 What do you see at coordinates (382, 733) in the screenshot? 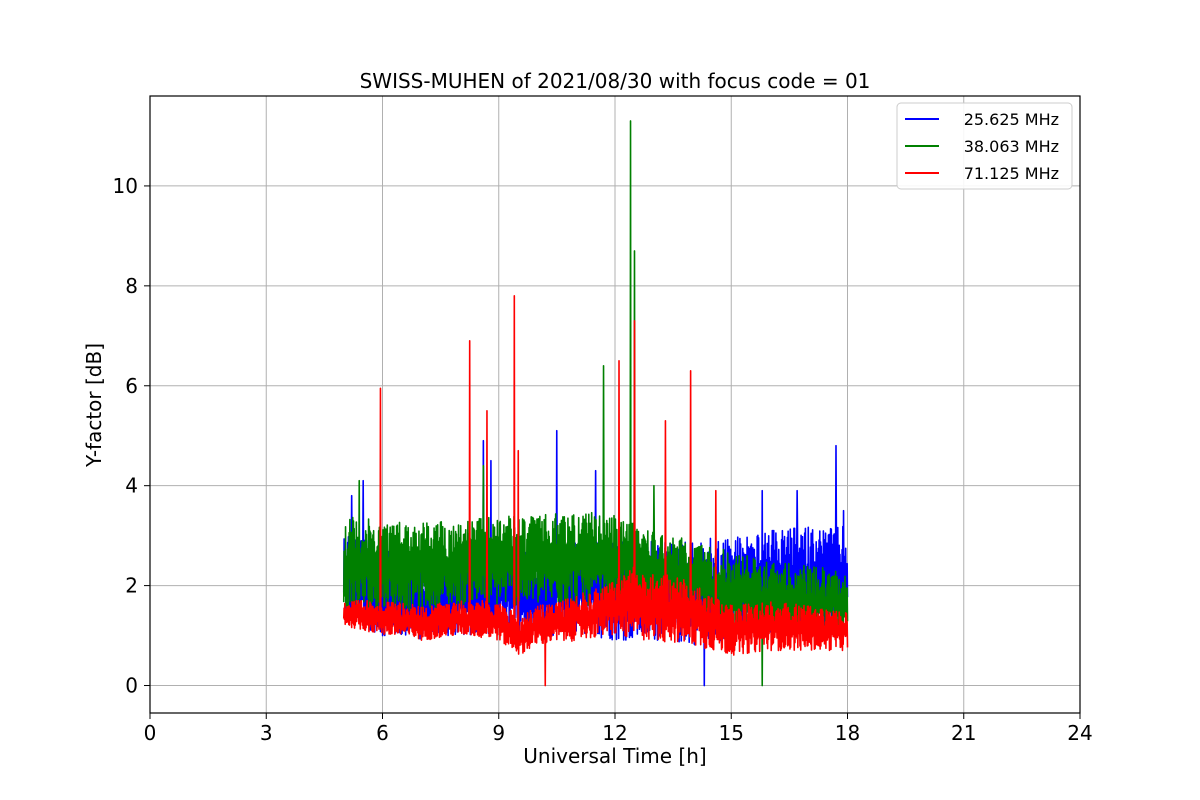
I see `x-tick-label: 6` at bounding box center [382, 733].